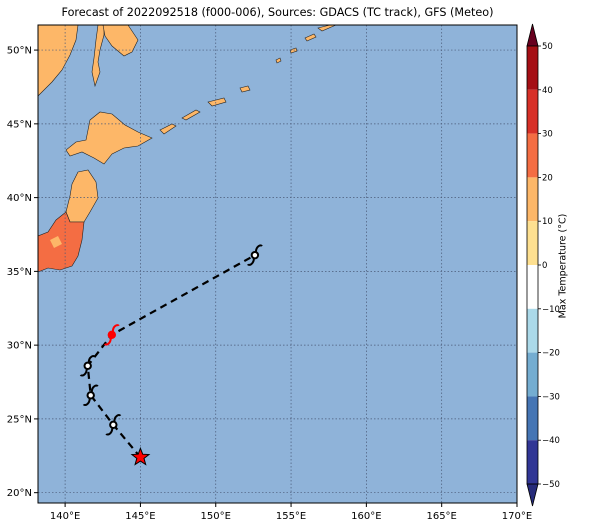  Describe the element at coordinates (551, 485) in the screenshot. I see `colorbar-tick-label: −50` at that location.